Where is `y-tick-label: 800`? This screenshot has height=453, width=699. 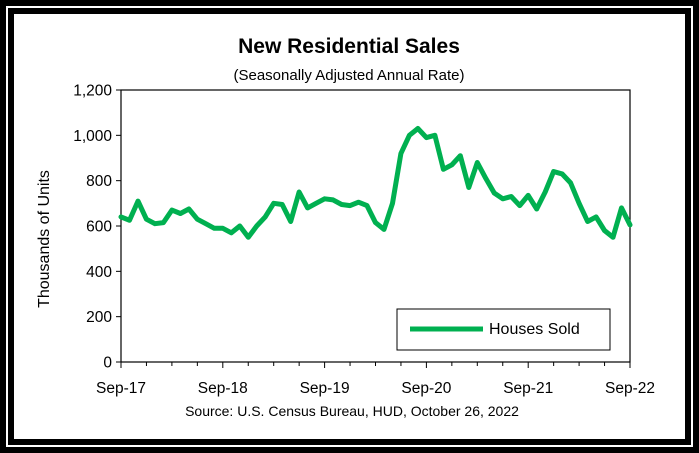 y-tick-label: 800 is located at coordinates (99, 181).